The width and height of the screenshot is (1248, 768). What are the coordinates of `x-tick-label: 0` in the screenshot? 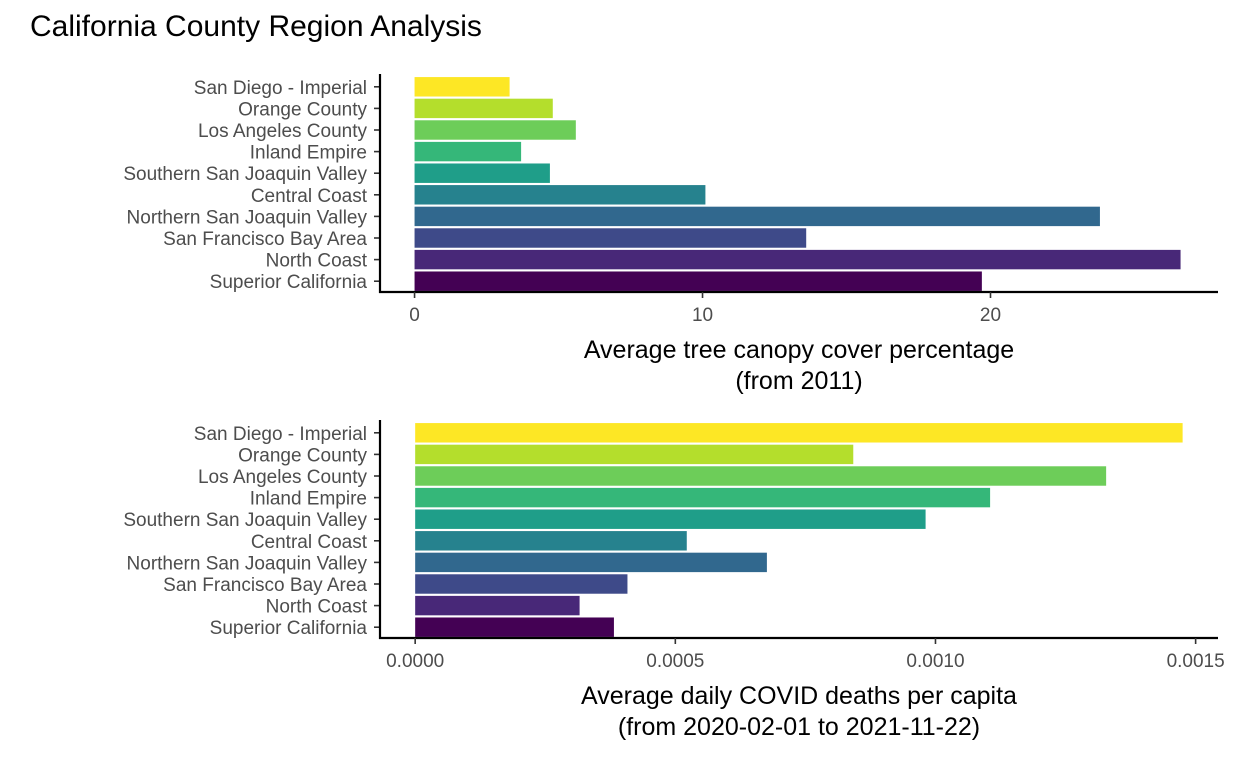 It's located at (414, 315).